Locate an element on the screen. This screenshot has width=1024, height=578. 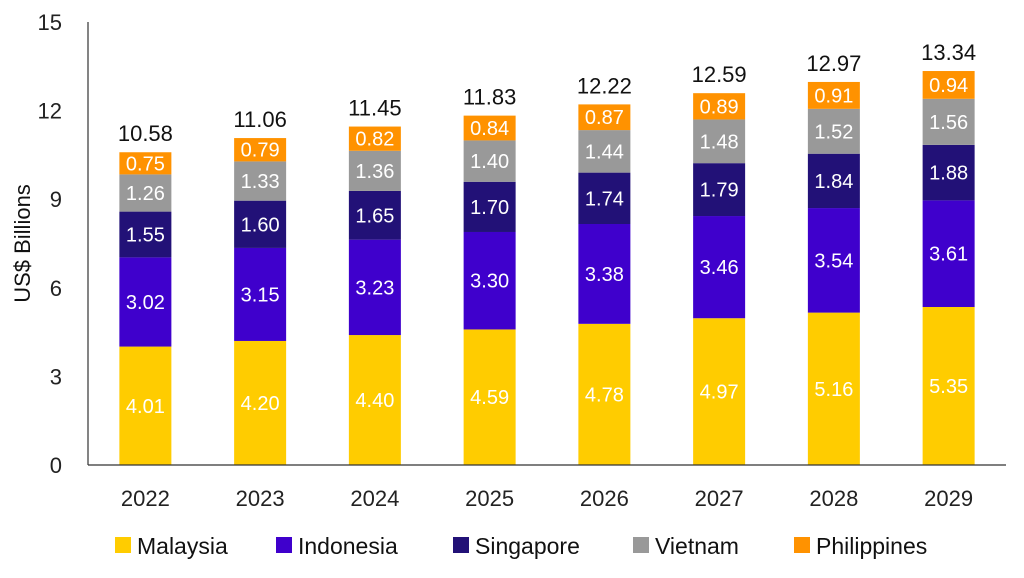
bar-stack-2024: 4.40 3.23 1.65 1.36 0.82 11.45 is located at coordinates (375, 280).